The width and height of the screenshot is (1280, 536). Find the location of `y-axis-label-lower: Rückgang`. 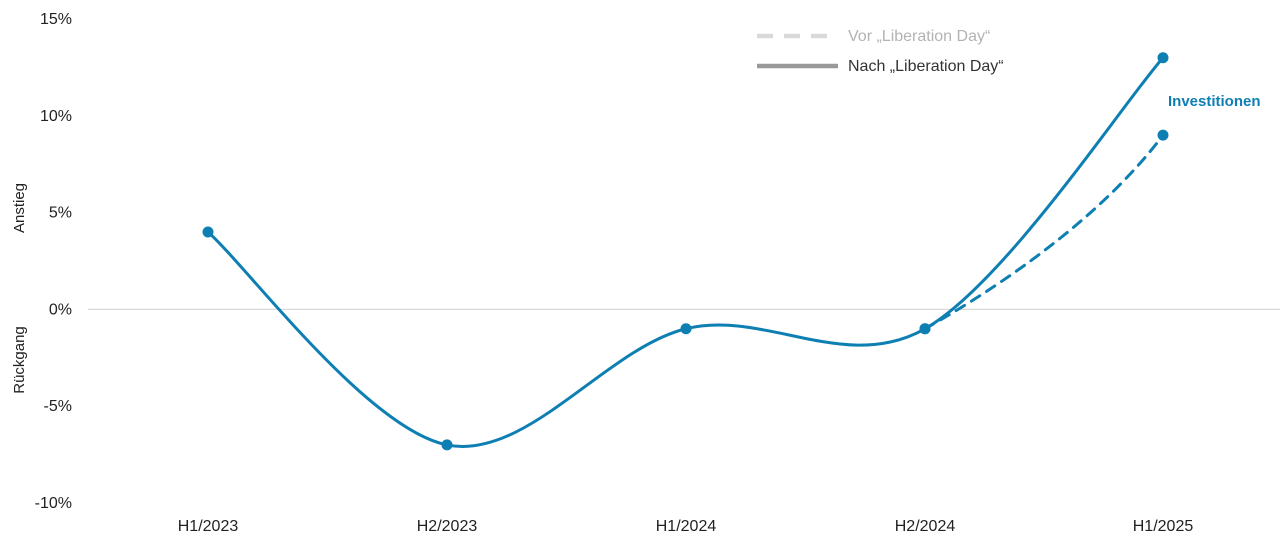

y-axis-label-lower: Rückgang is located at coordinates (19, 360).